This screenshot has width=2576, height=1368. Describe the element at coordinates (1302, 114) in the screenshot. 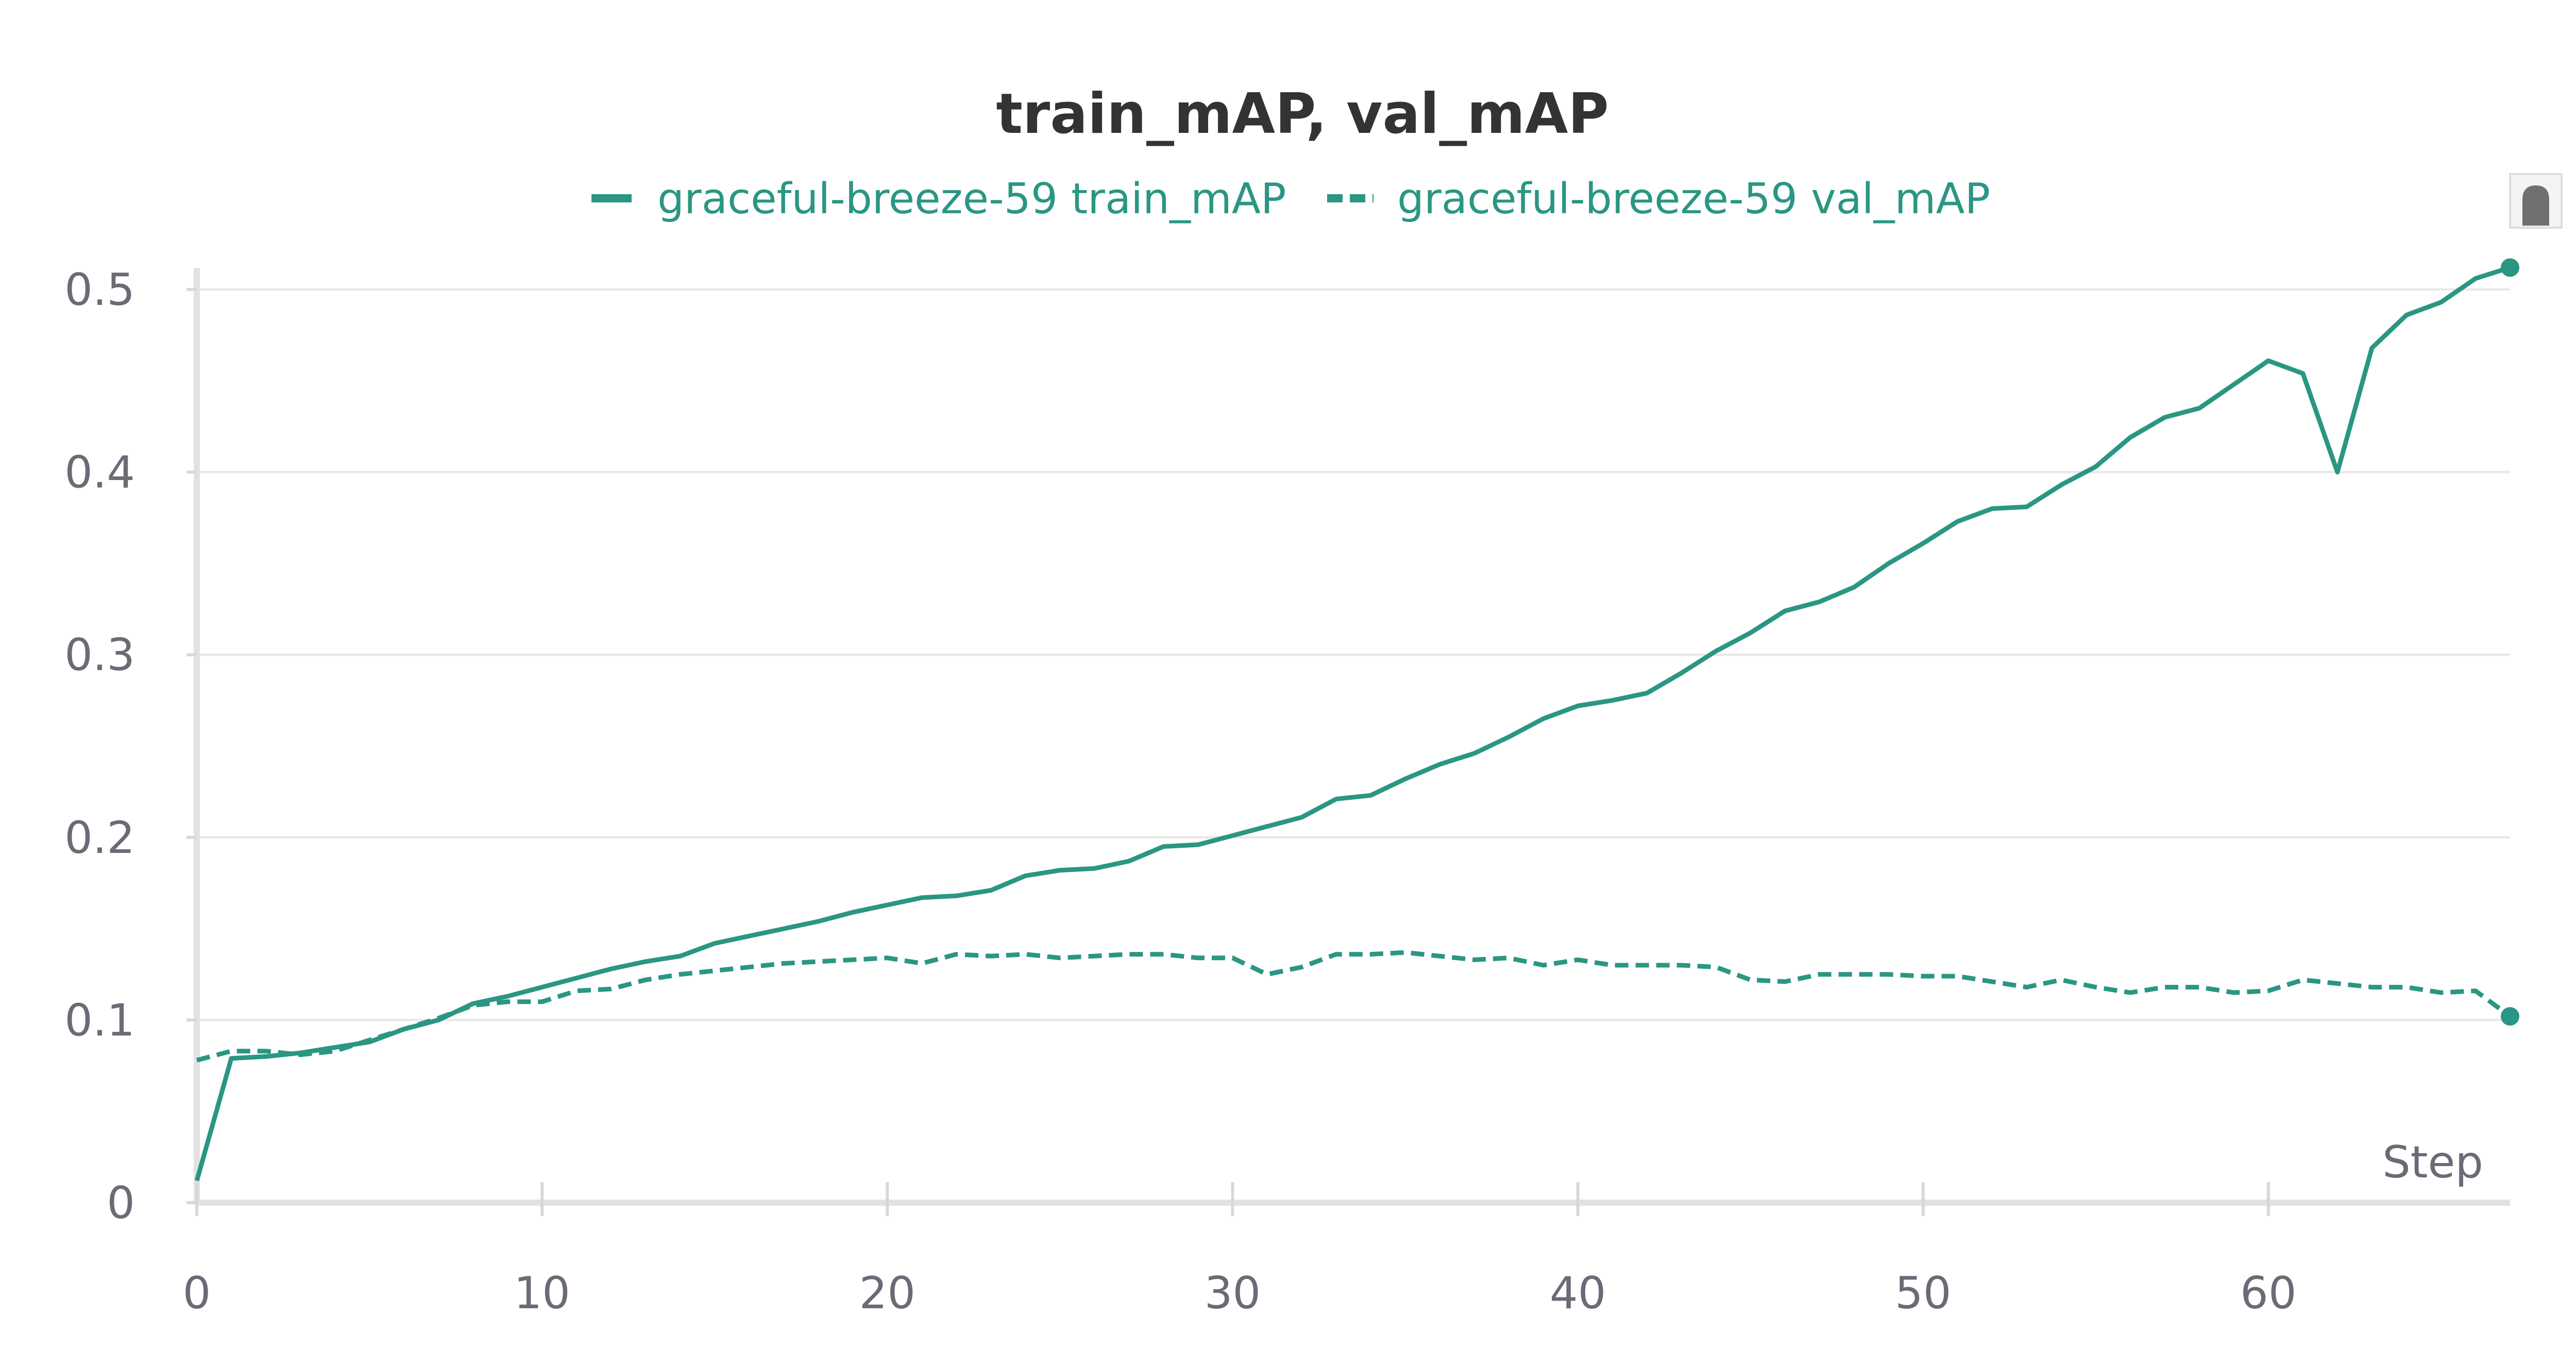

I see `chart-title: train_mAP, val_mAP` at that location.